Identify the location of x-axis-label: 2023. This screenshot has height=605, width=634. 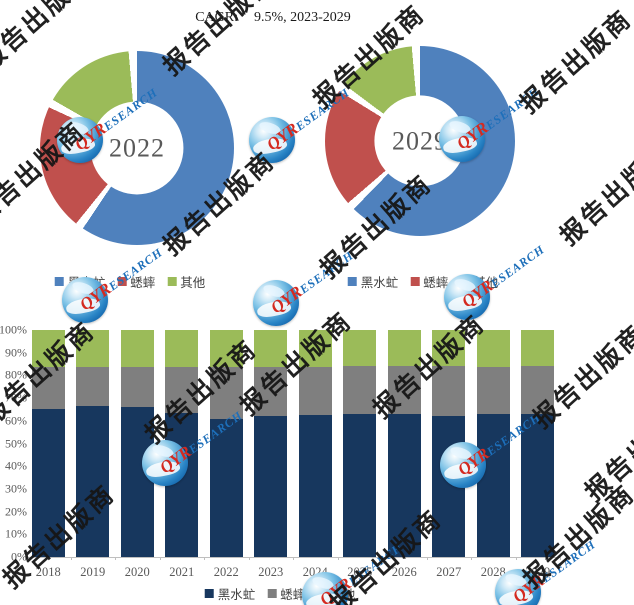
(271, 572).